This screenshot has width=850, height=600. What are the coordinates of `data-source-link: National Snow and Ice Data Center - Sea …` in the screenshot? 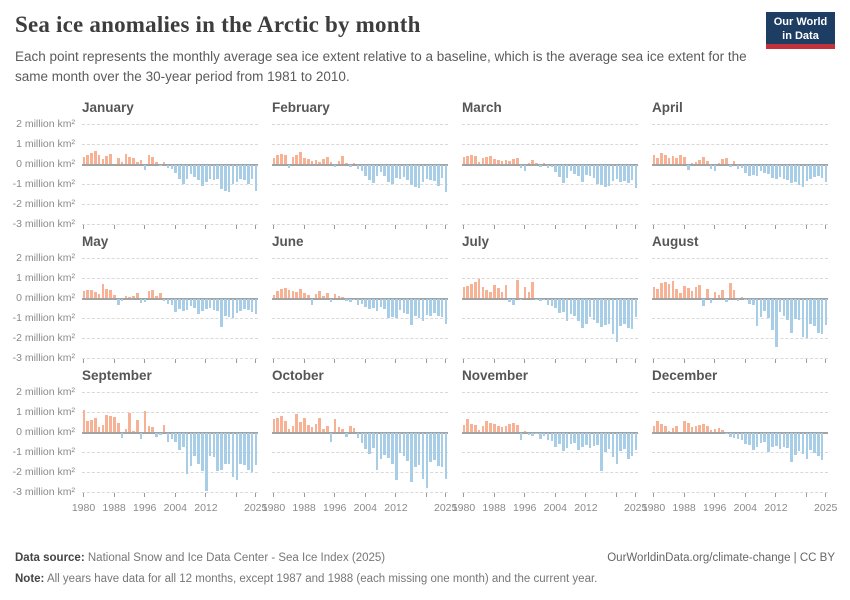 It's located at (236, 558).